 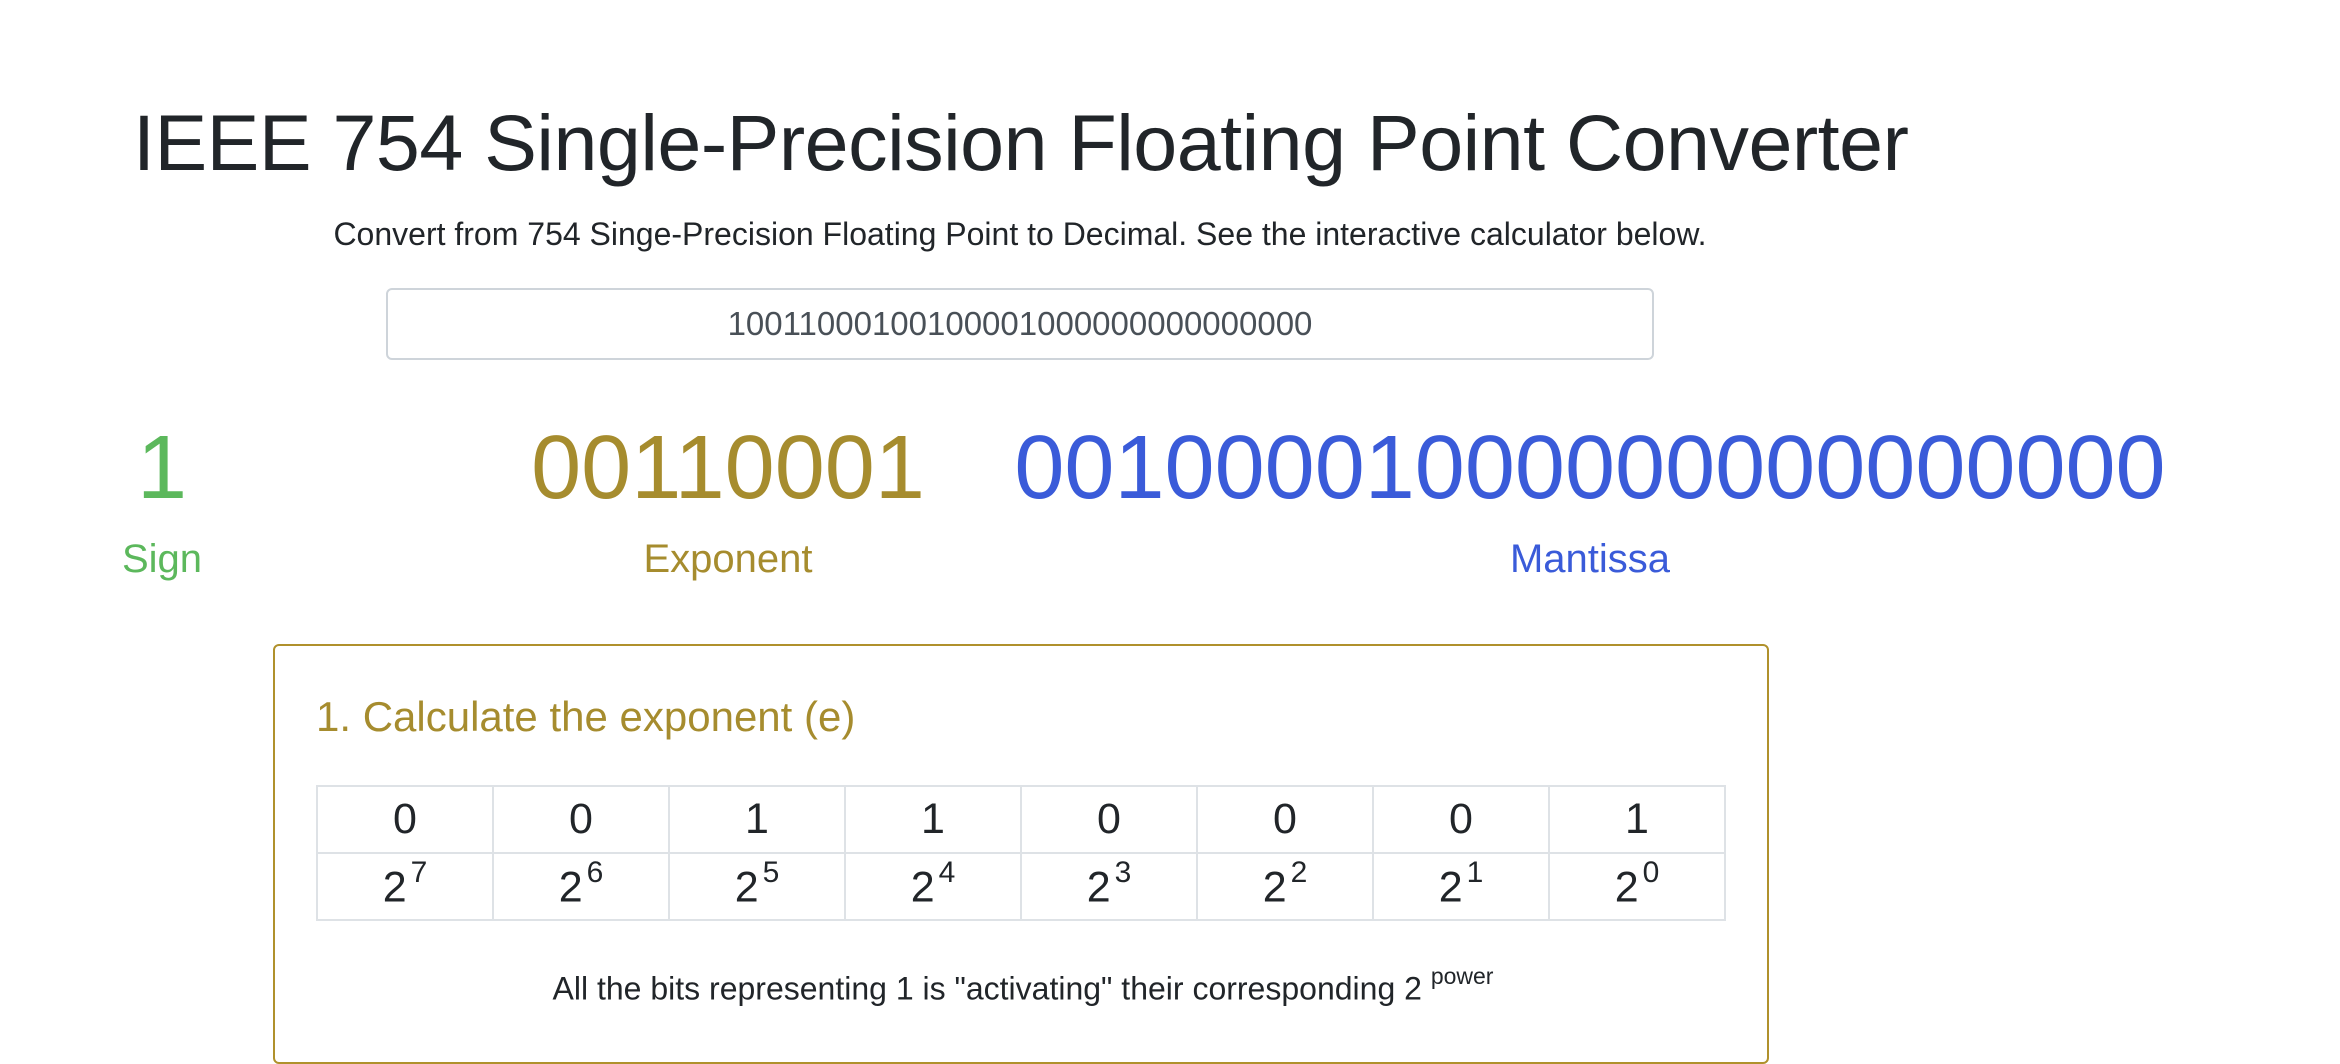 What do you see at coordinates (419, 873) in the screenshot?
I see `power-exponent: 7` at bounding box center [419, 873].